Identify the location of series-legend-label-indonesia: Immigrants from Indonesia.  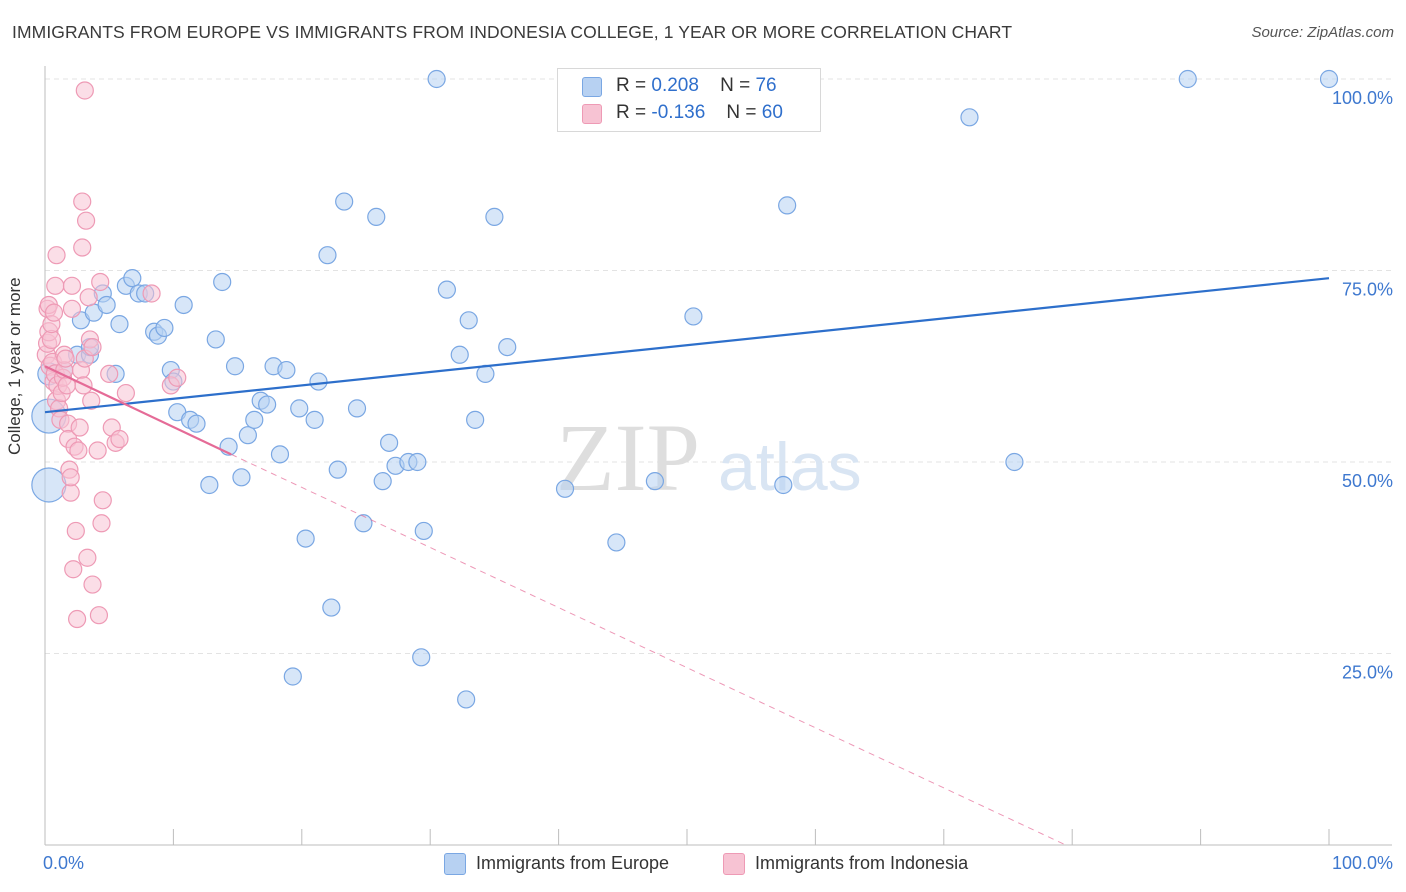
(862, 863).